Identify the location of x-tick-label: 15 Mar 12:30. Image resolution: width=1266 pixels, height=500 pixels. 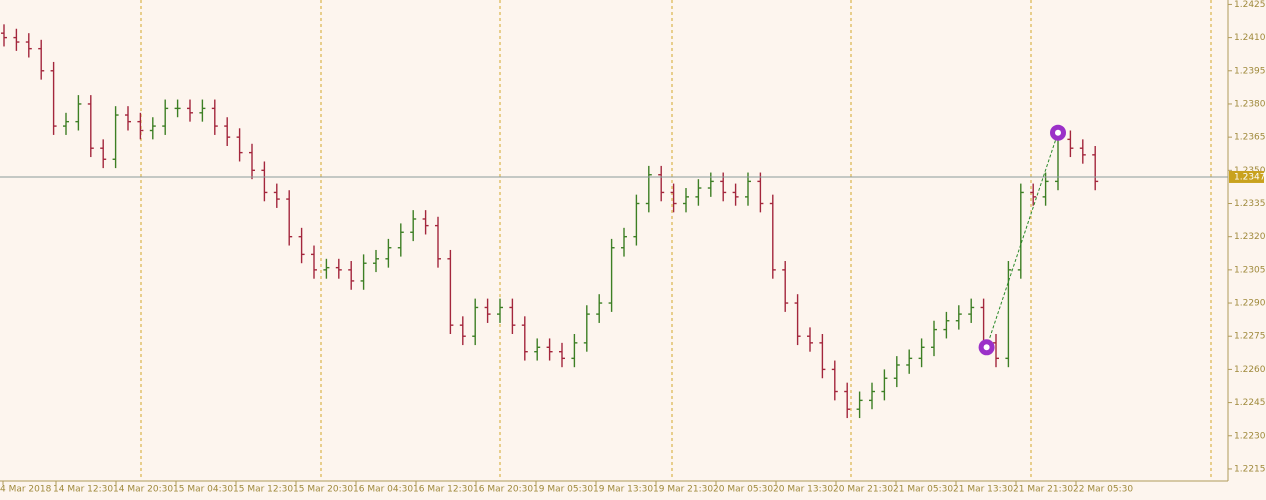
(263, 490).